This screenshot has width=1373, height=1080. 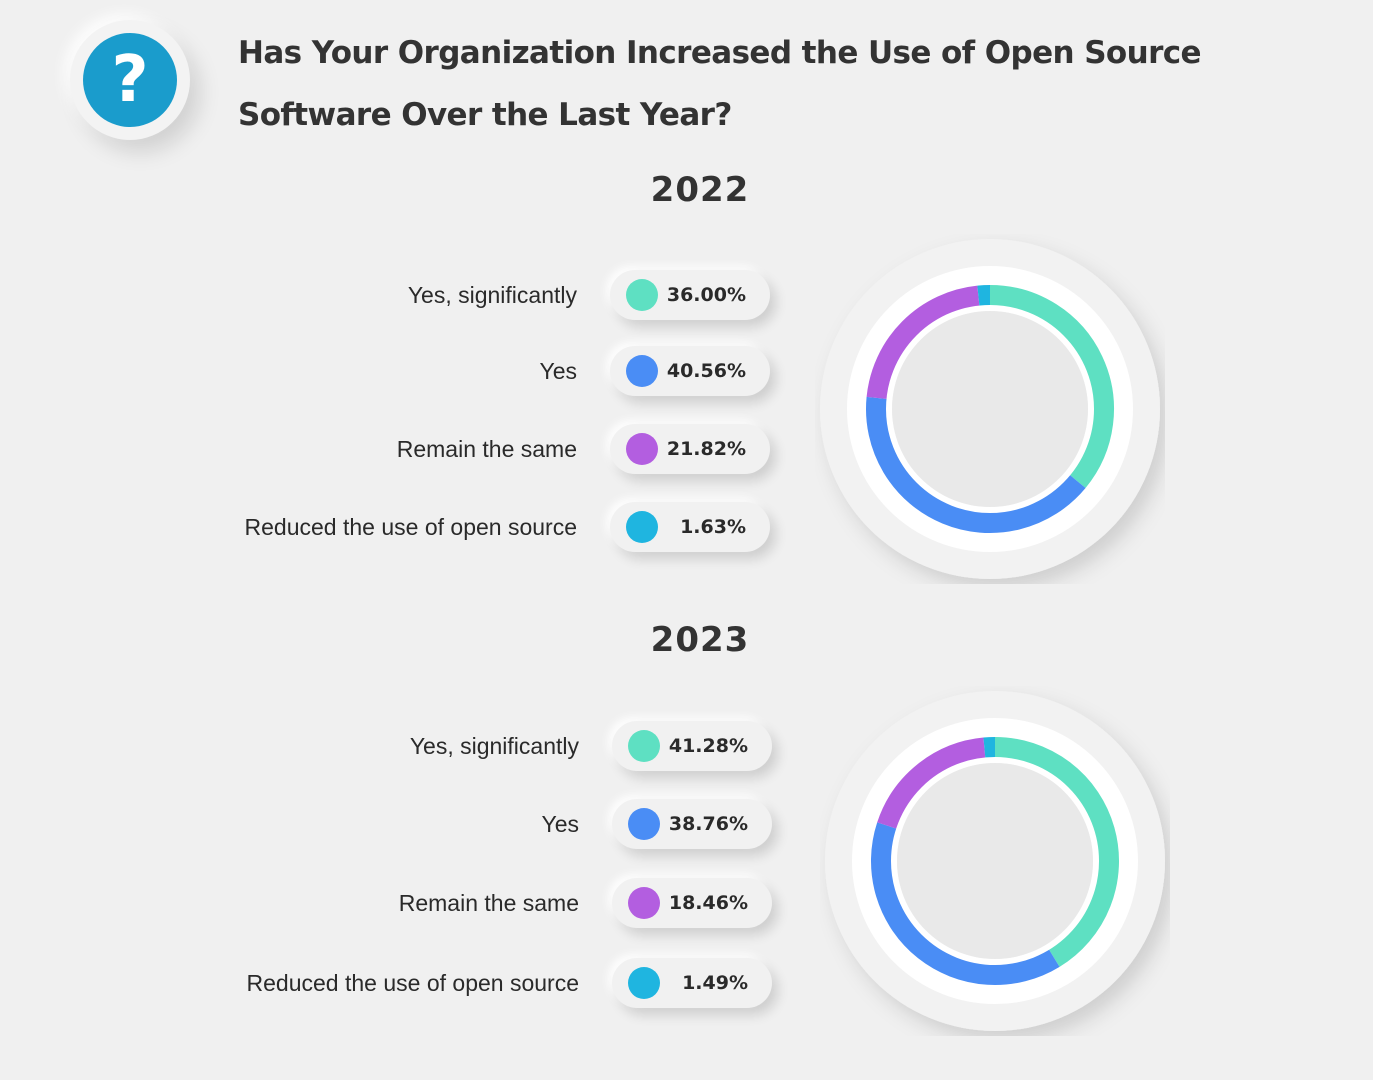 What do you see at coordinates (400, 295) in the screenshot?
I see `legend-row-2022-yes-significantly: Yes, significantly 36.00%` at bounding box center [400, 295].